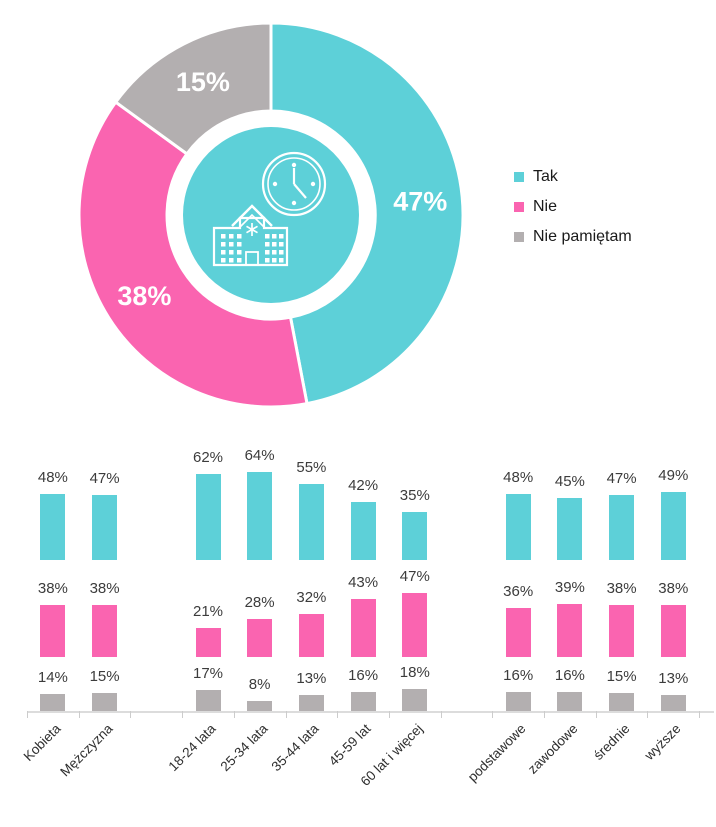  What do you see at coordinates (52, 677) in the screenshot?
I see `bar-value-label: 14%` at bounding box center [52, 677].